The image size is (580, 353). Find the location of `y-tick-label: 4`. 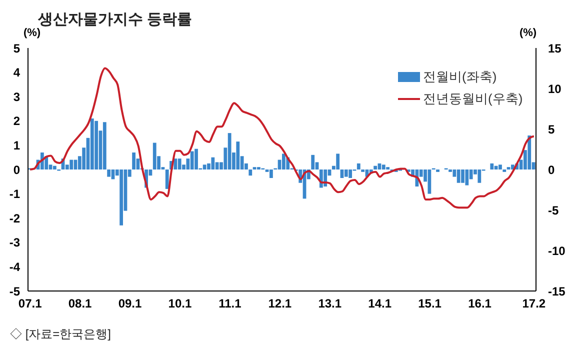

y-tick-label: 4 is located at coordinates (16, 73).